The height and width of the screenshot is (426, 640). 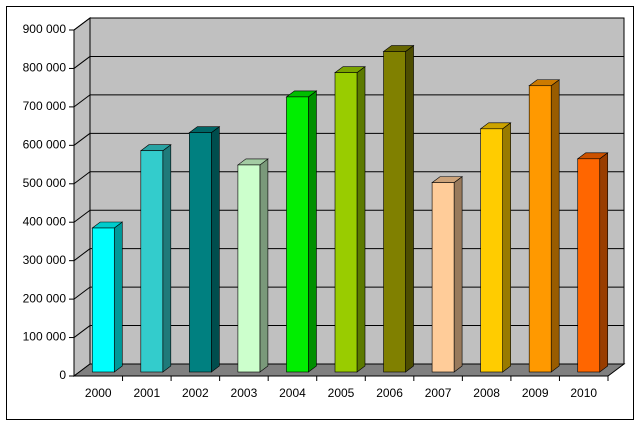 What do you see at coordinates (486, 393) in the screenshot?
I see `x-tick-label: 2008` at bounding box center [486, 393].